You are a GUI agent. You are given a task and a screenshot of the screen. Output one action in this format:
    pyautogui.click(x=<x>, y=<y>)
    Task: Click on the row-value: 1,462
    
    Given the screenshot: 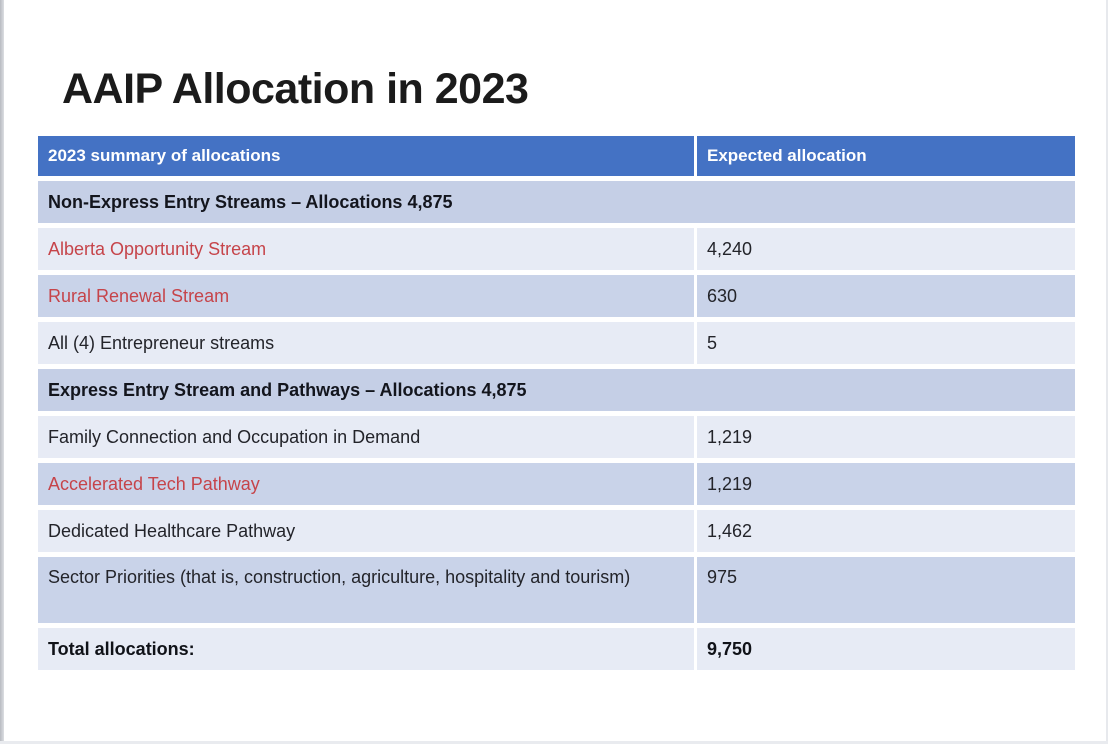 What is the action you would take?
    pyautogui.click(x=886, y=531)
    